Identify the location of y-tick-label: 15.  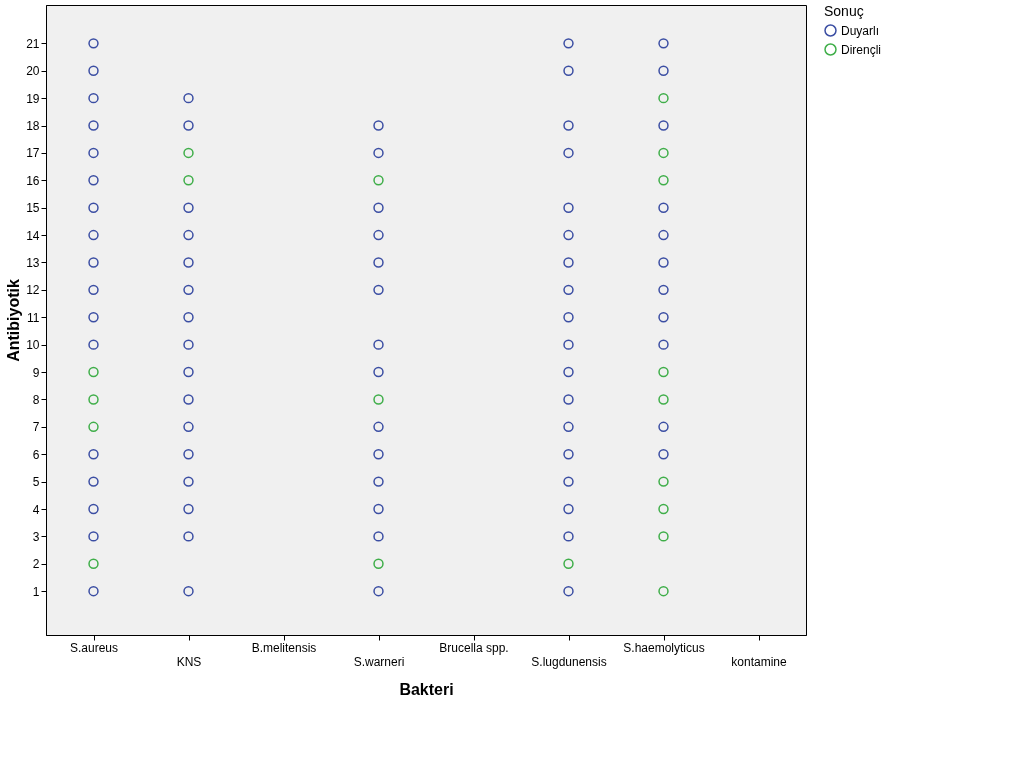
(33, 208).